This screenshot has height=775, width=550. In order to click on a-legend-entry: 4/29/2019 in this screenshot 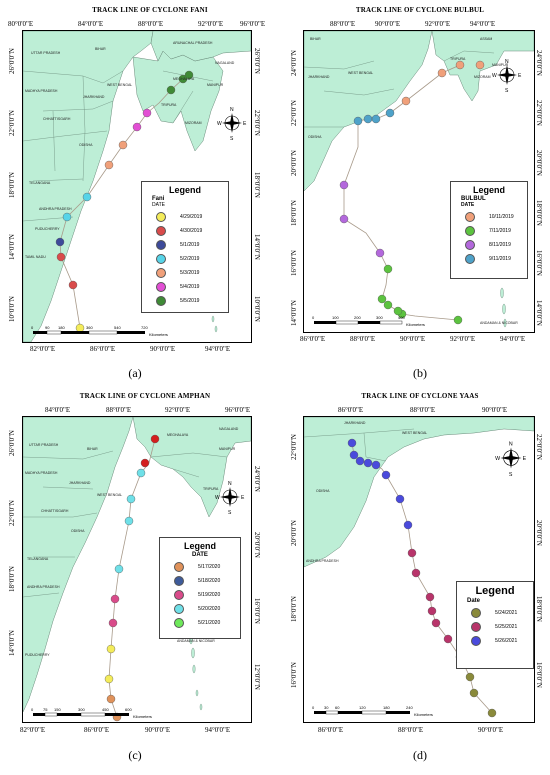, I will do `click(192, 217)`.